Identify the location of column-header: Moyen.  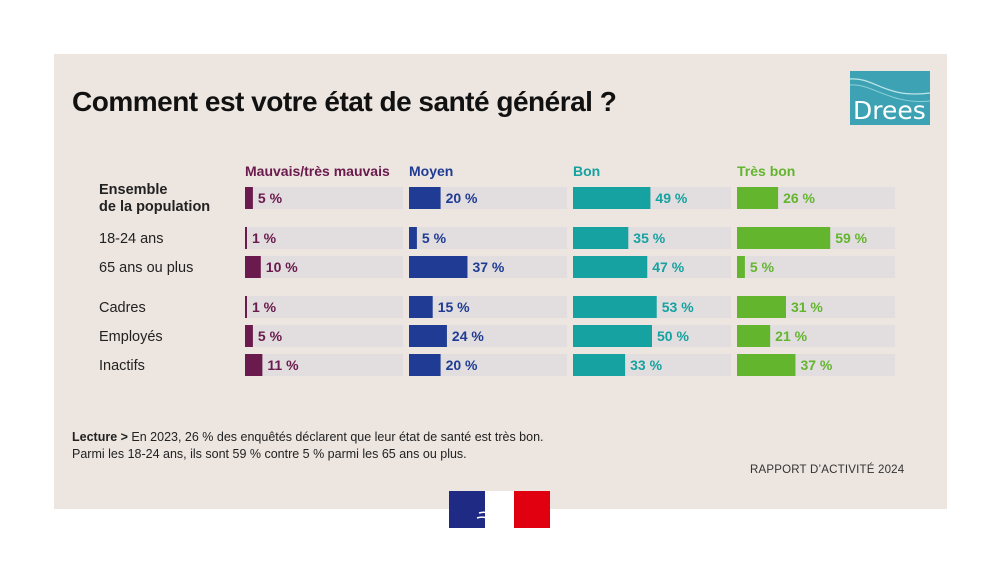
(431, 171).